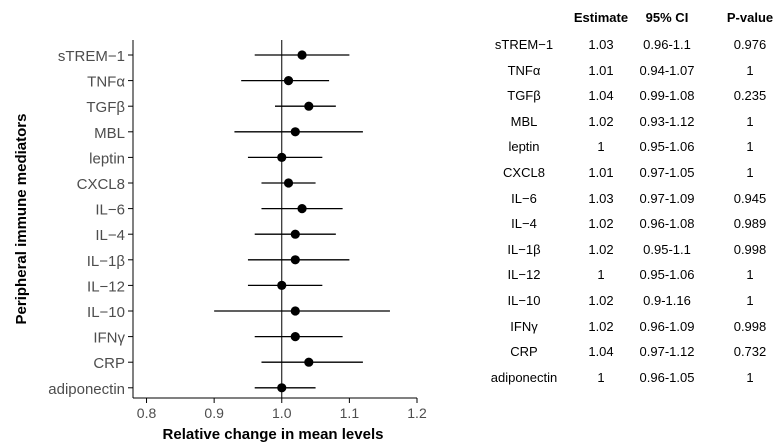  Describe the element at coordinates (214, 413) in the screenshot. I see `x-tick-label: 0.9` at that location.